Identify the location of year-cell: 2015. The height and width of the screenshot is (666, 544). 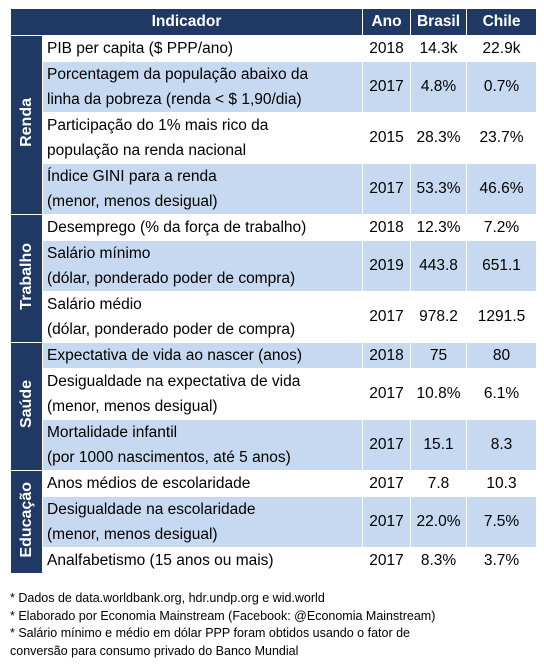
(387, 138).